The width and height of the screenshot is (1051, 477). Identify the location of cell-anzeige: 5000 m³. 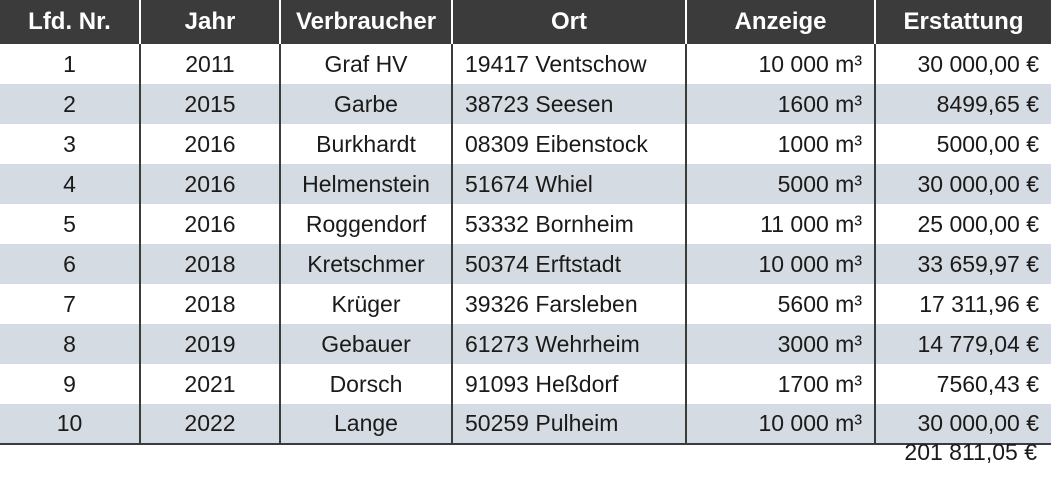
(781, 184).